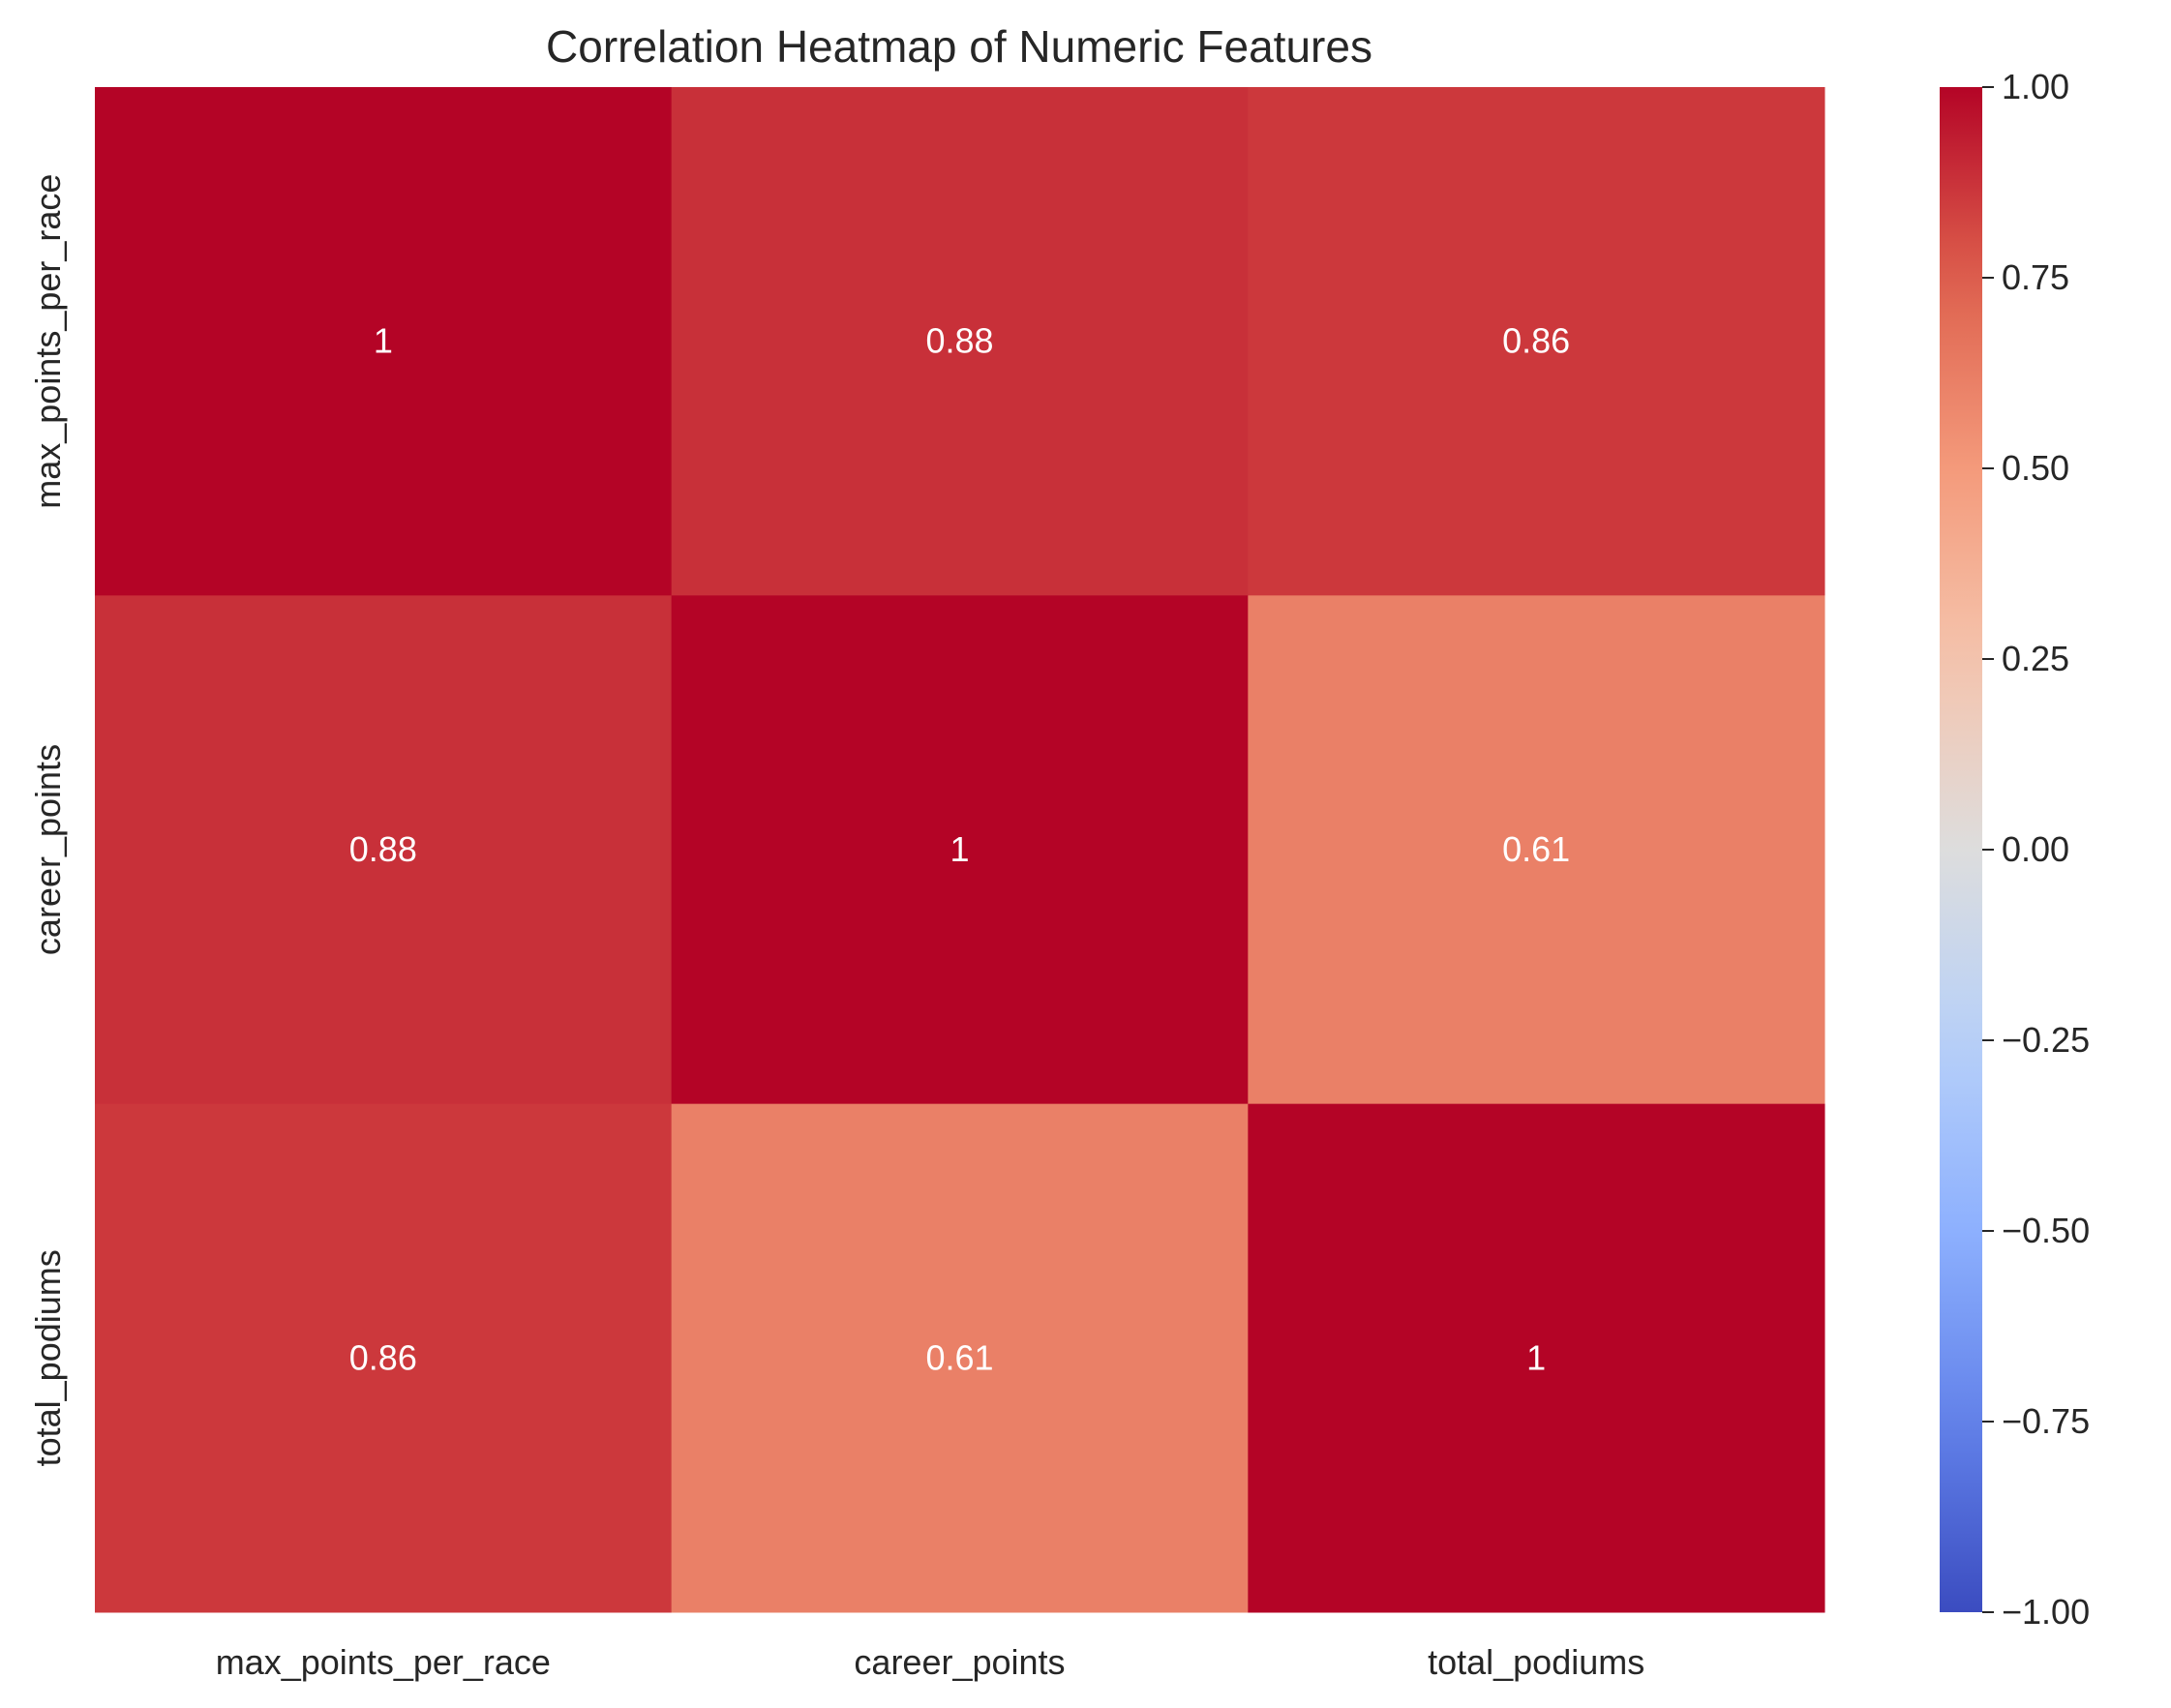  Describe the element at coordinates (2035, 468) in the screenshot. I see `colorbar-tick-label: 0.50` at that location.